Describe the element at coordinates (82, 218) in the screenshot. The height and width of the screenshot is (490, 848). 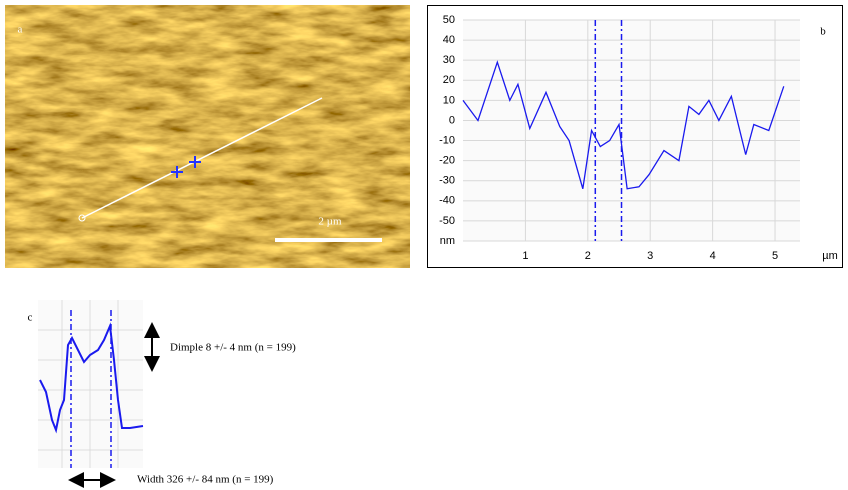
I see `profile-start` at that location.